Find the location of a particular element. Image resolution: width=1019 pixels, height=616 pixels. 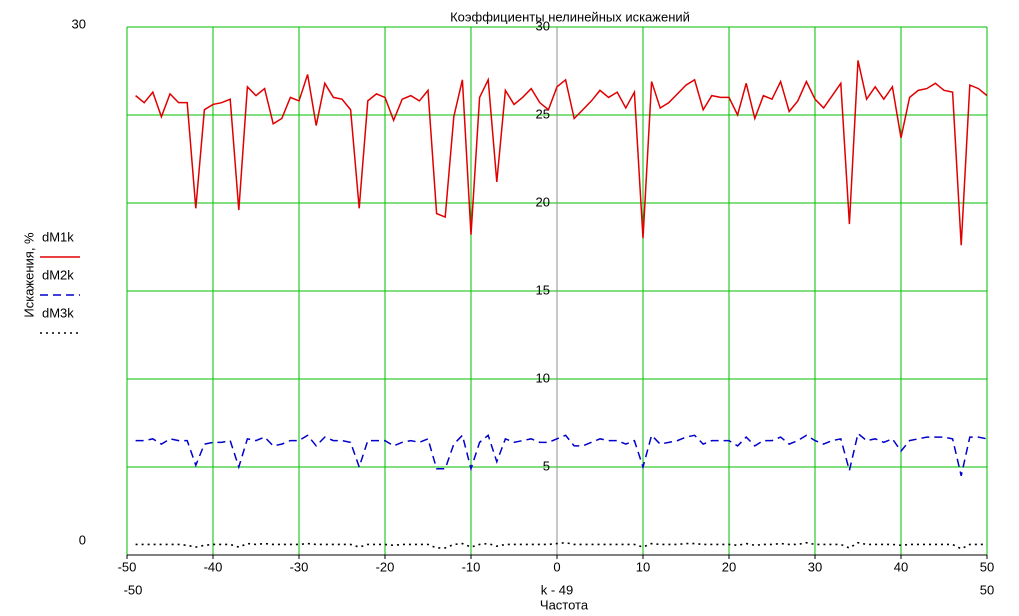

chart-title: Коэффициенты нелинейных искажений is located at coordinates (570, 16).